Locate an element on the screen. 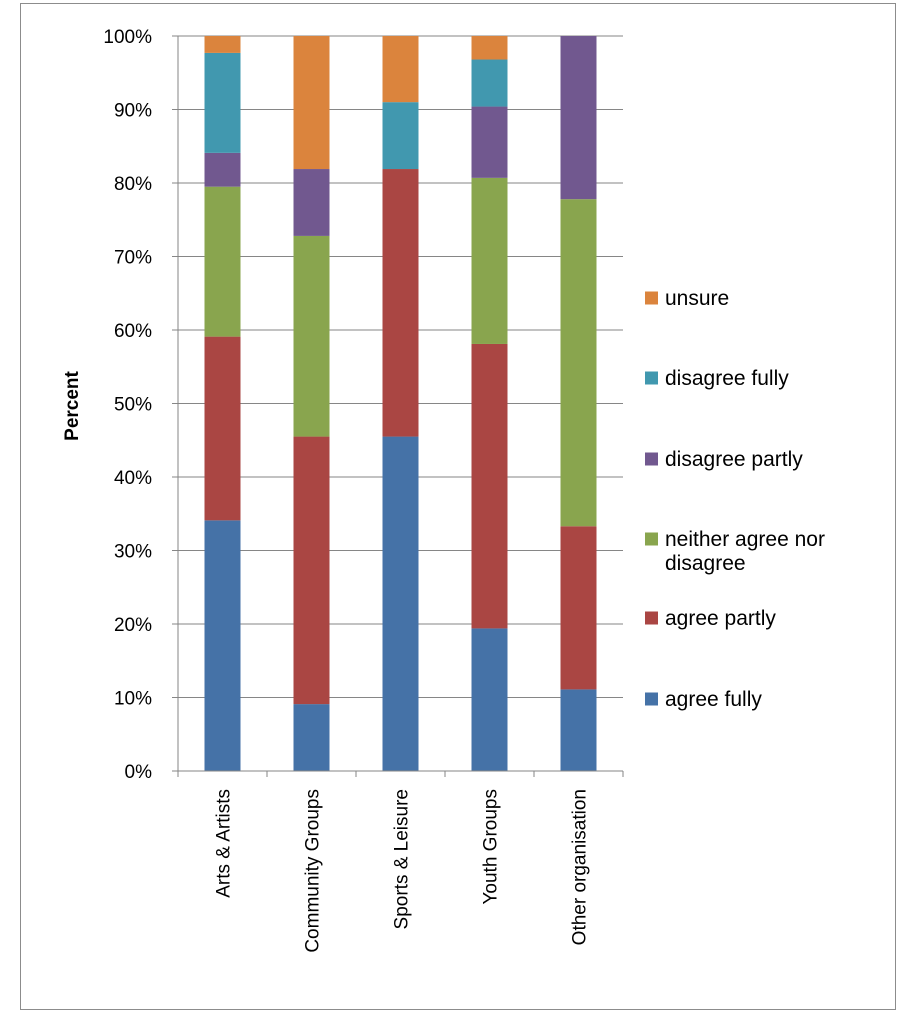 This screenshot has width=899, height=1013. legend-label-agree-fully: agree fully is located at coordinates (713, 699).